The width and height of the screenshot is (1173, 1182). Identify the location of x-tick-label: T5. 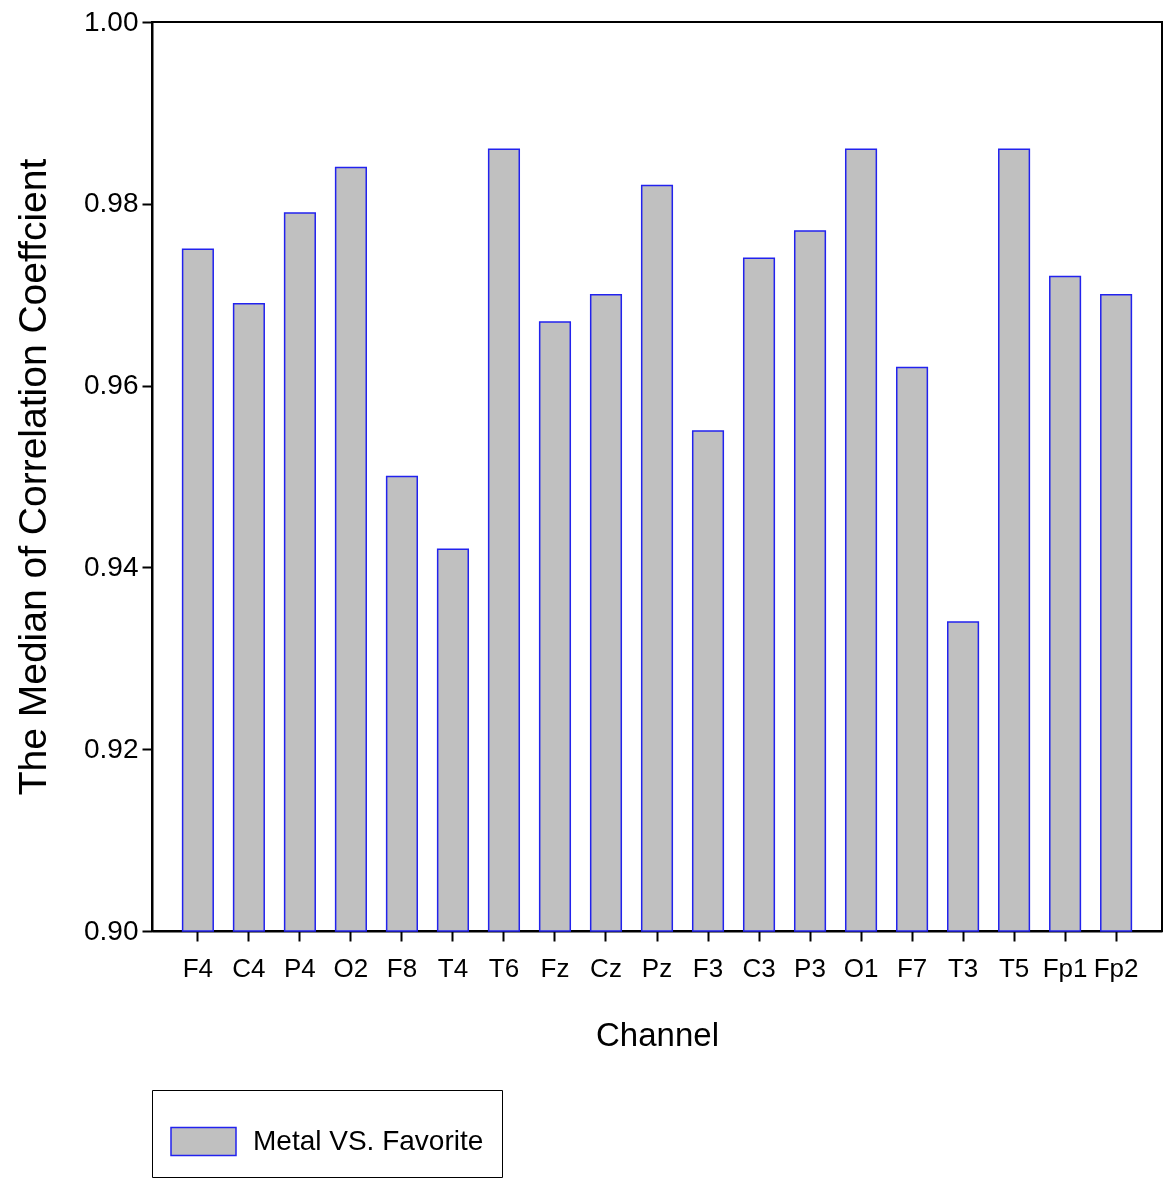
(1014, 967).